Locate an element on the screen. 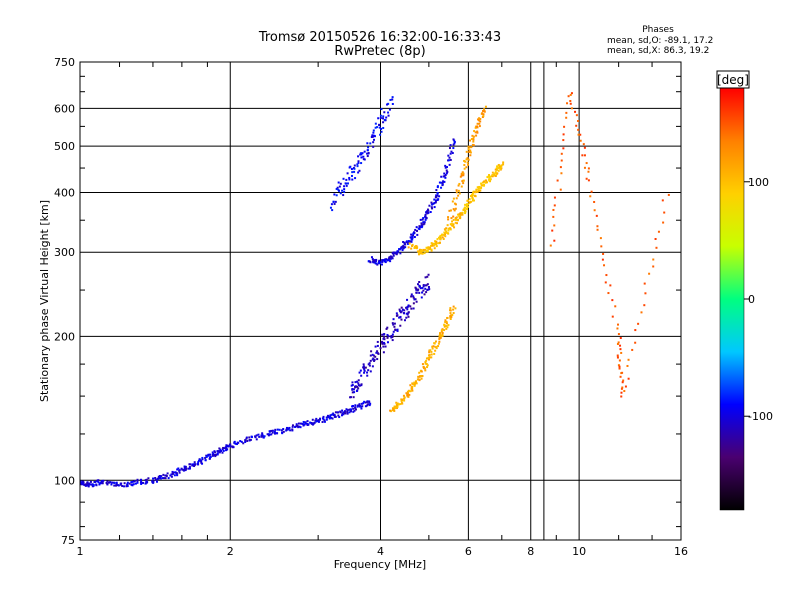 This screenshot has width=800, height=600. colorbar-label: [deg] is located at coordinates (733, 80).